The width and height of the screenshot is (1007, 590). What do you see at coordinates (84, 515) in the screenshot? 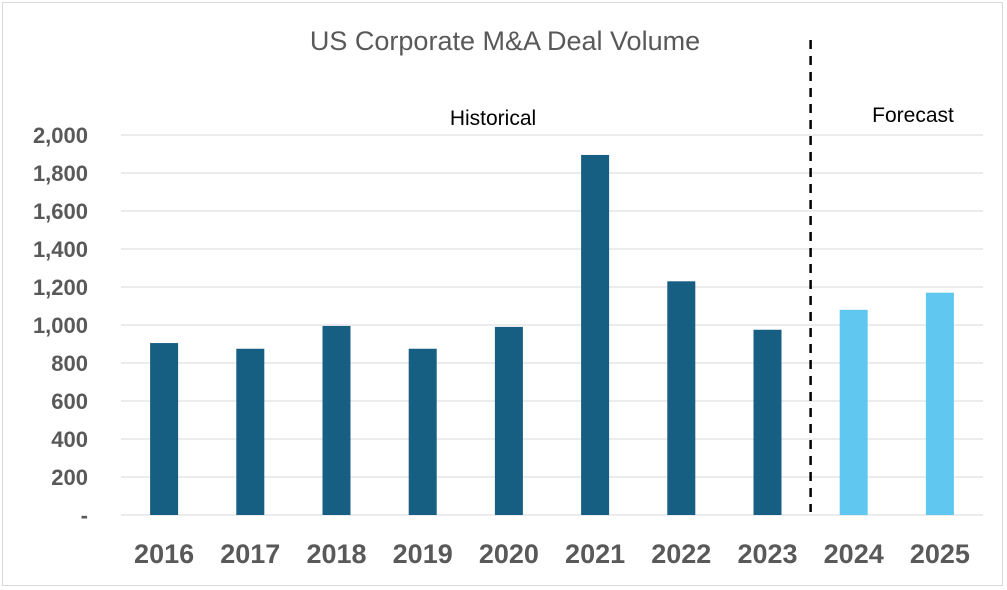
I see `y-tick-label: -` at bounding box center [84, 515].